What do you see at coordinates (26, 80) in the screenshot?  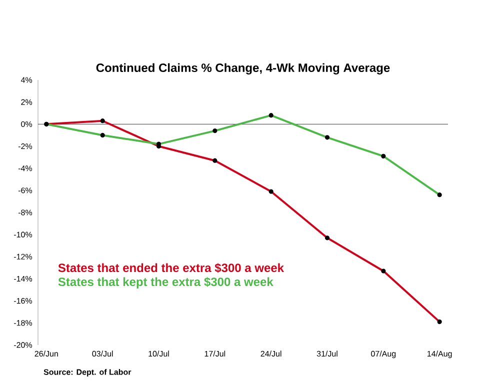 I see `y-tick-label: 4%` at bounding box center [26, 80].